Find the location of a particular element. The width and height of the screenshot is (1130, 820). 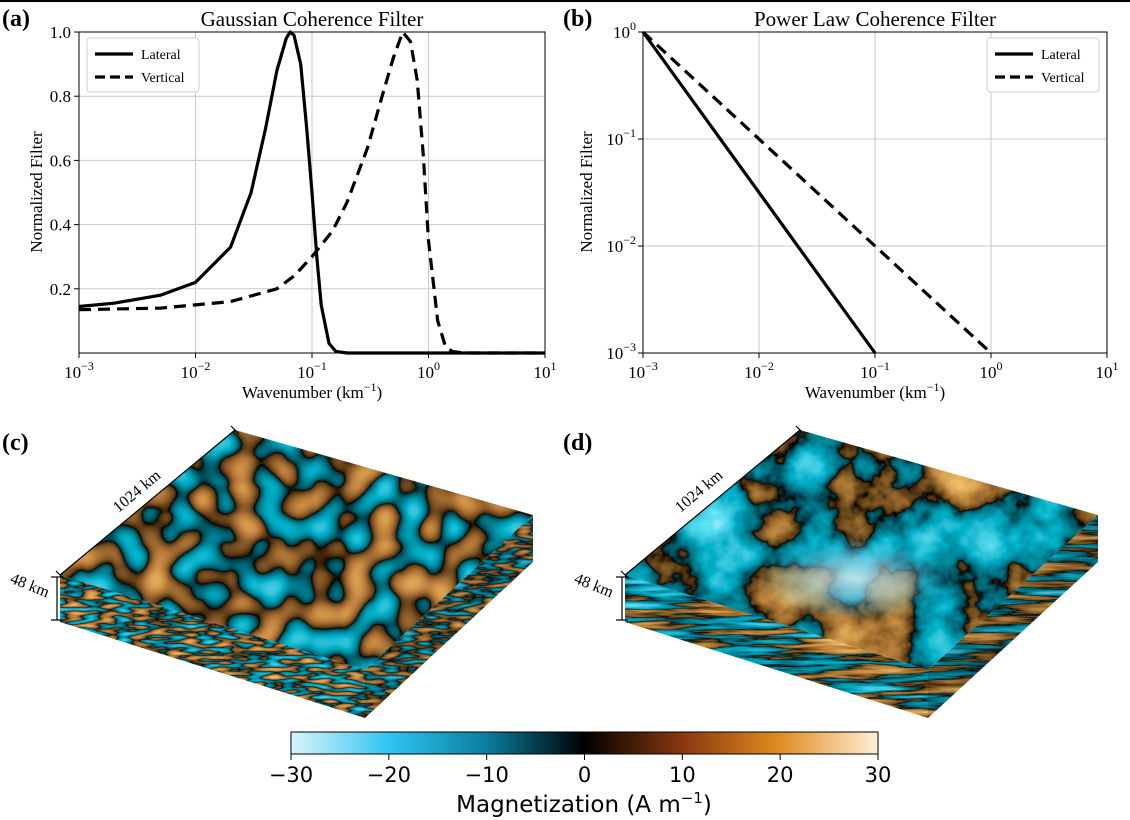

panel-b-y-tick-label: 10⁰ is located at coordinates (624, 30).